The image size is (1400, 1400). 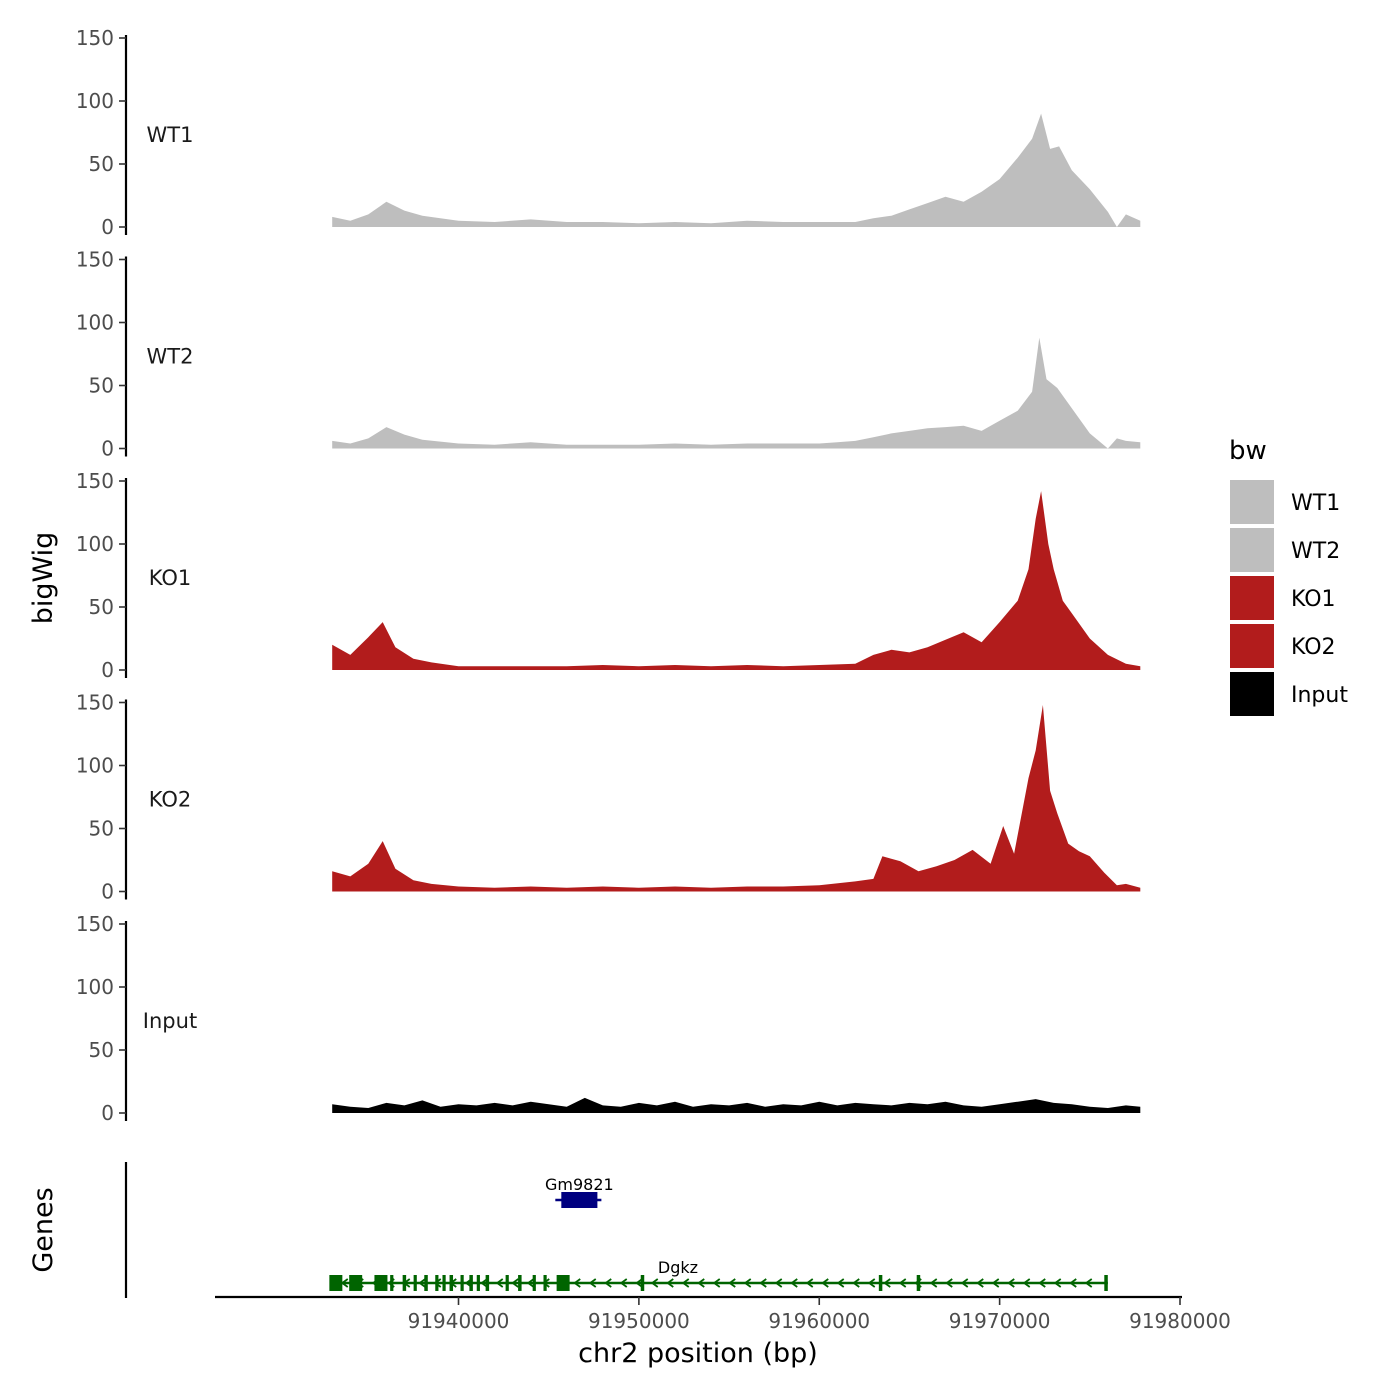 What do you see at coordinates (1248, 451) in the screenshot?
I see `legend-title: bw` at bounding box center [1248, 451].